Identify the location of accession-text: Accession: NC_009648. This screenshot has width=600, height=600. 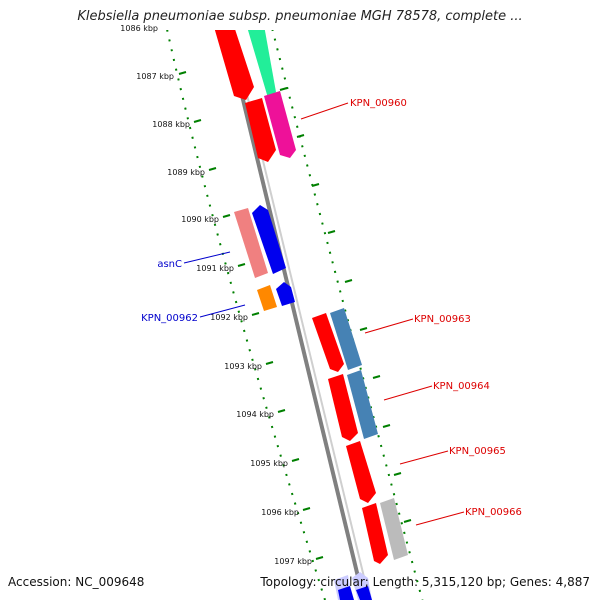
(76, 582).